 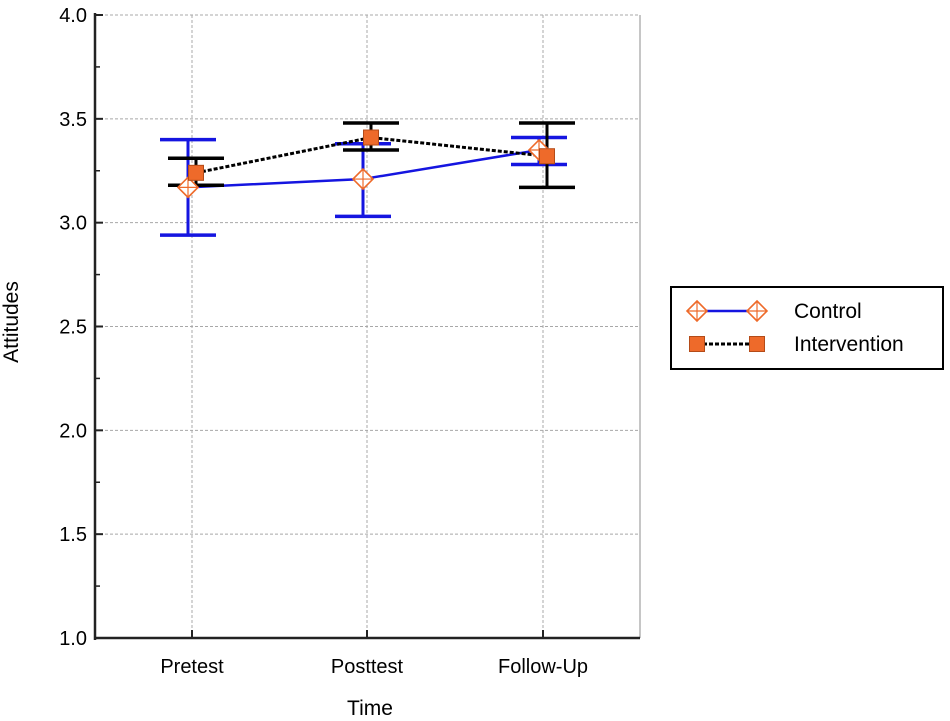 What do you see at coordinates (73, 639) in the screenshot?
I see `y-tick-label: 1.0` at bounding box center [73, 639].